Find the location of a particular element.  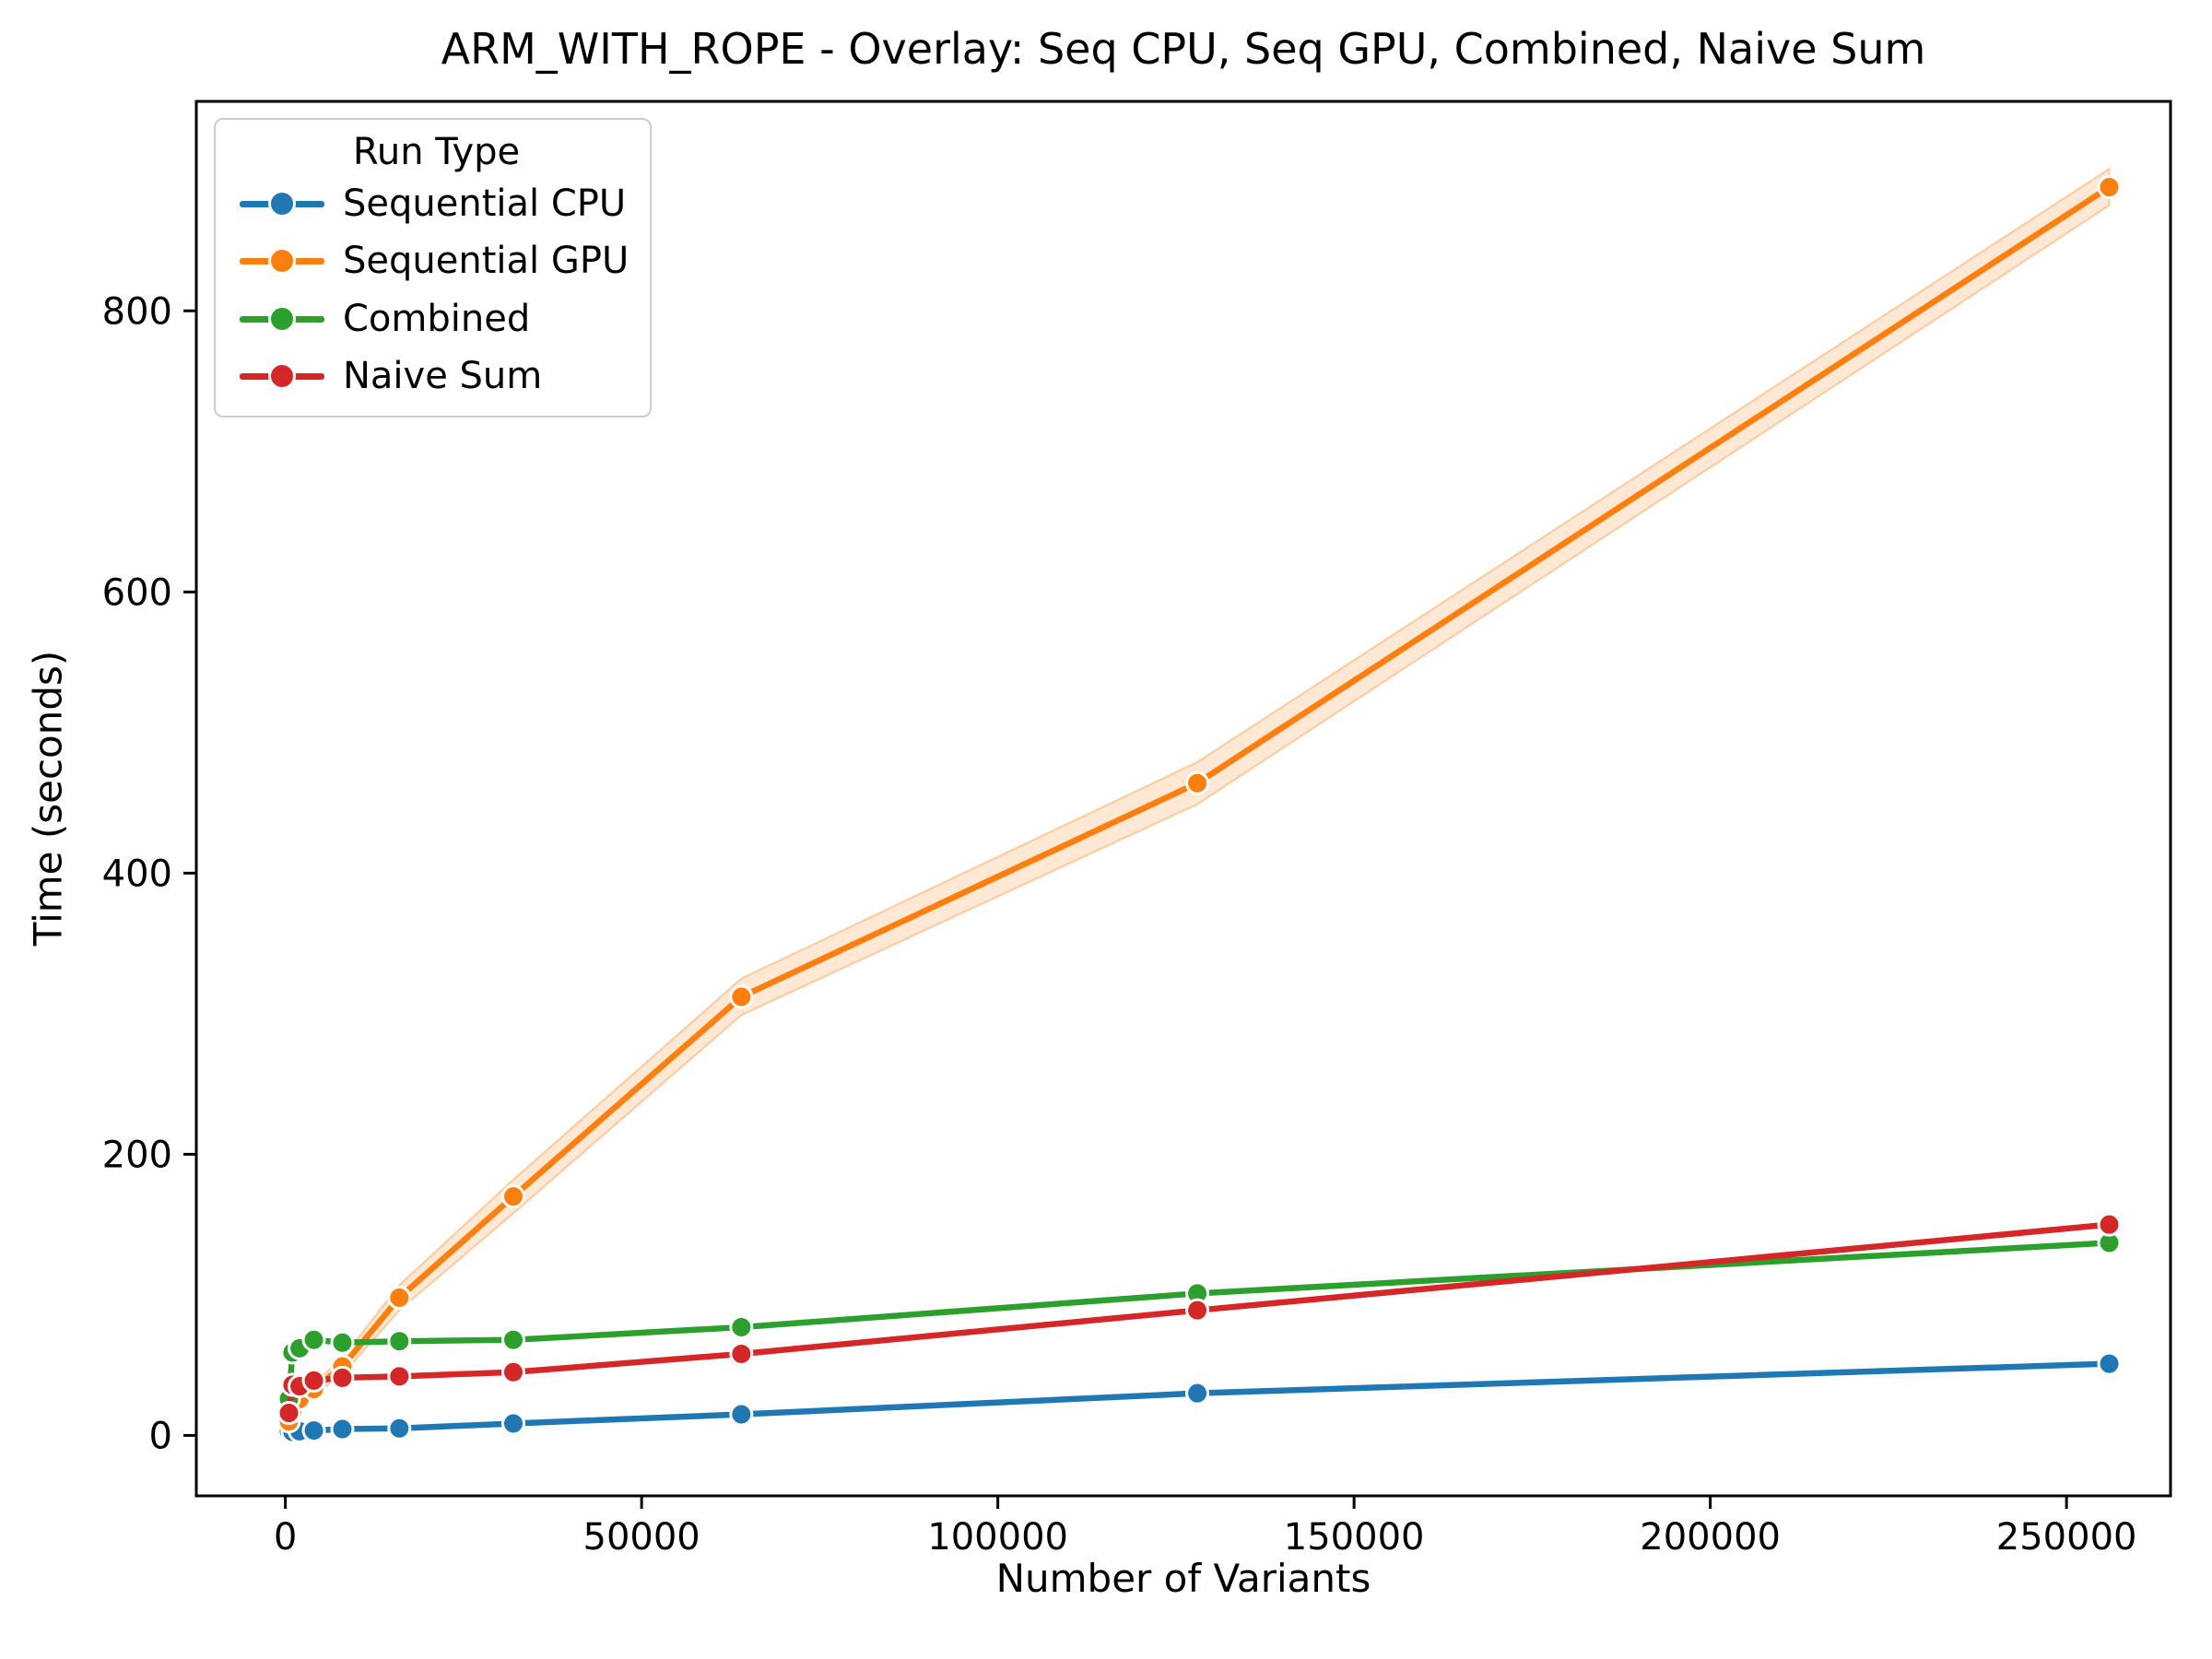

x-tick-label: 0 is located at coordinates (285, 1537).